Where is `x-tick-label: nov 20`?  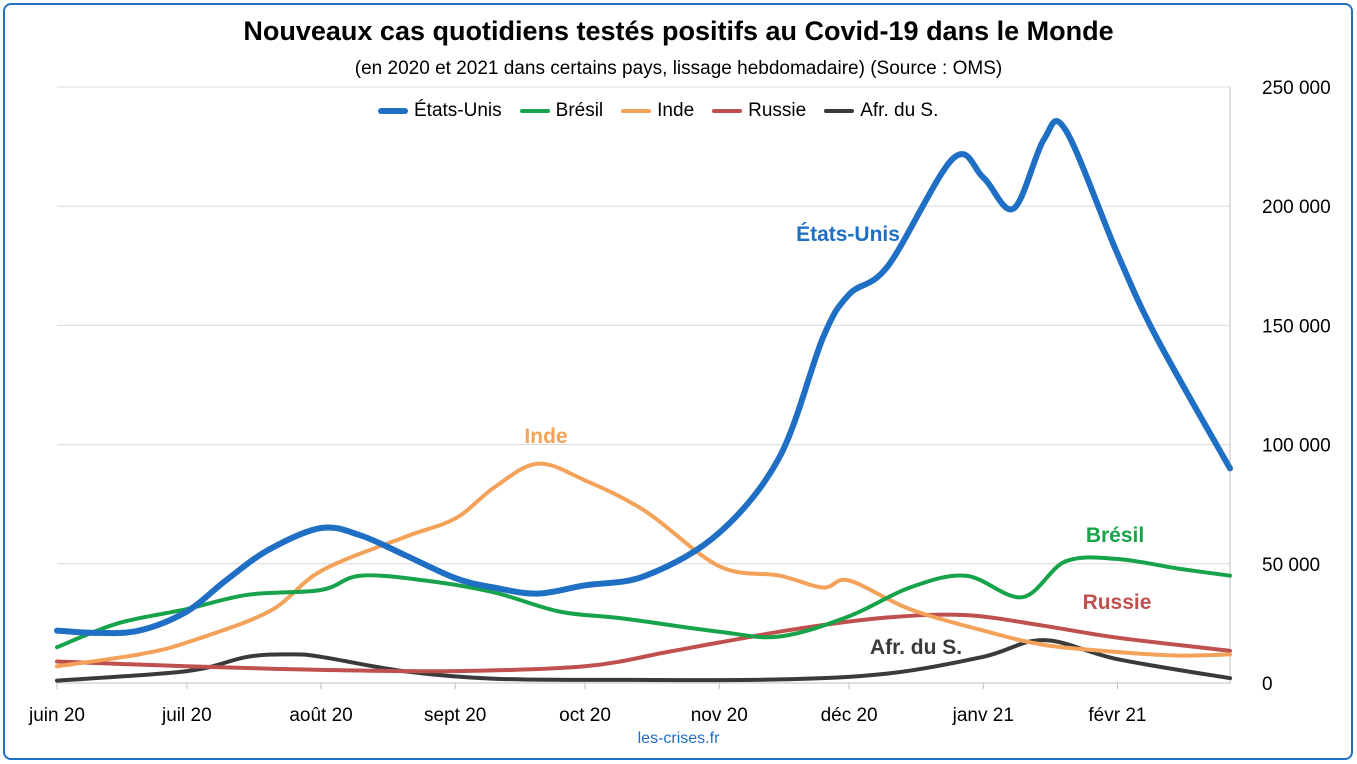 x-tick-label: nov 20 is located at coordinates (719, 715).